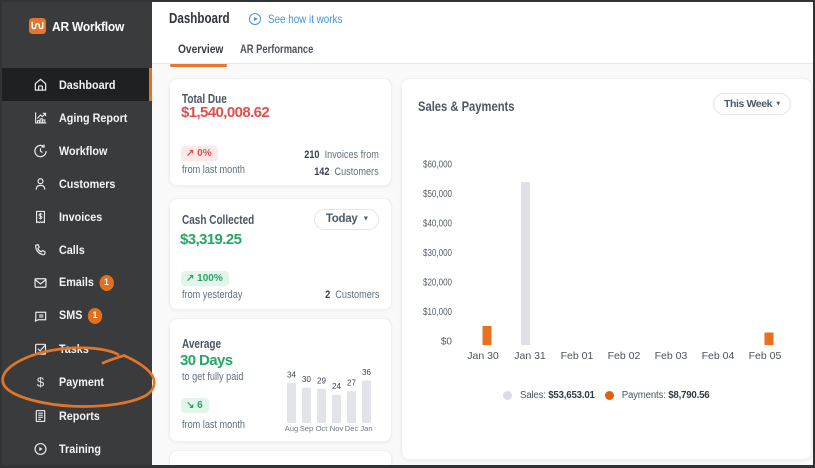 The image size is (815, 468). Describe the element at coordinates (437, 194) in the screenshot. I see `svg-text: $50,000` at that location.